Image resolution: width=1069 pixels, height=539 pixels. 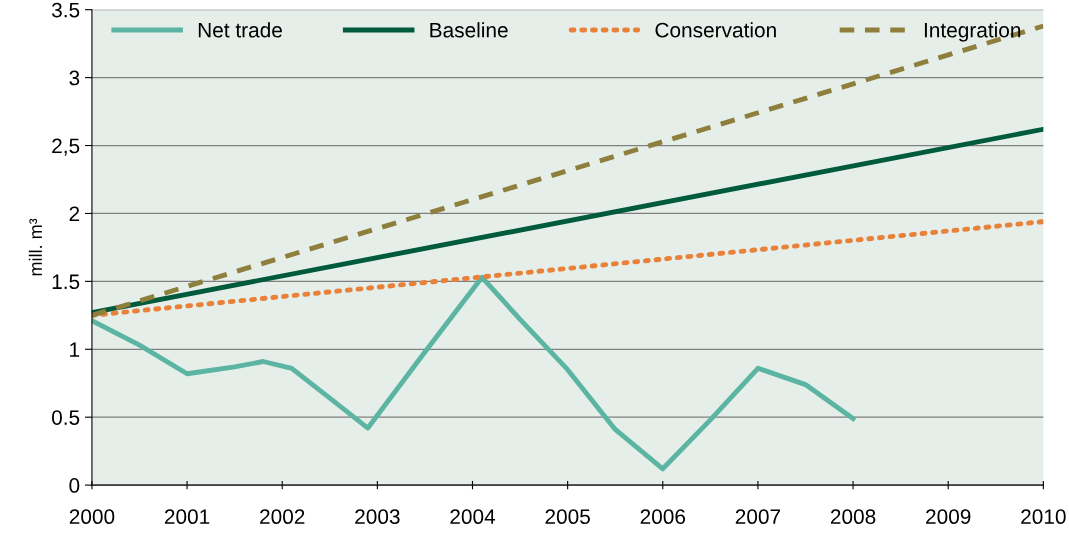 I want to click on y-tick-label: 3.5, so click(x=65, y=10).